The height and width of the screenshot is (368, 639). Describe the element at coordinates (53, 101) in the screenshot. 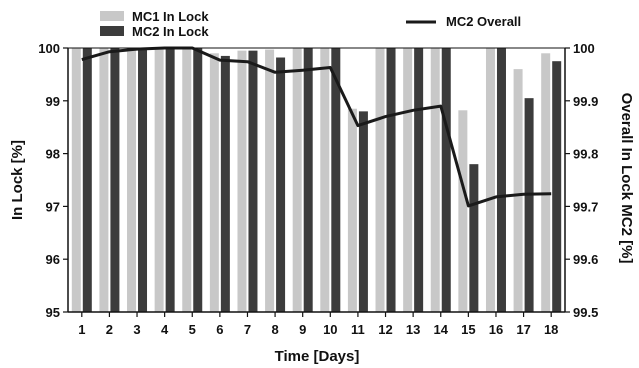

I see `y-tick-label-99: 99` at that location.